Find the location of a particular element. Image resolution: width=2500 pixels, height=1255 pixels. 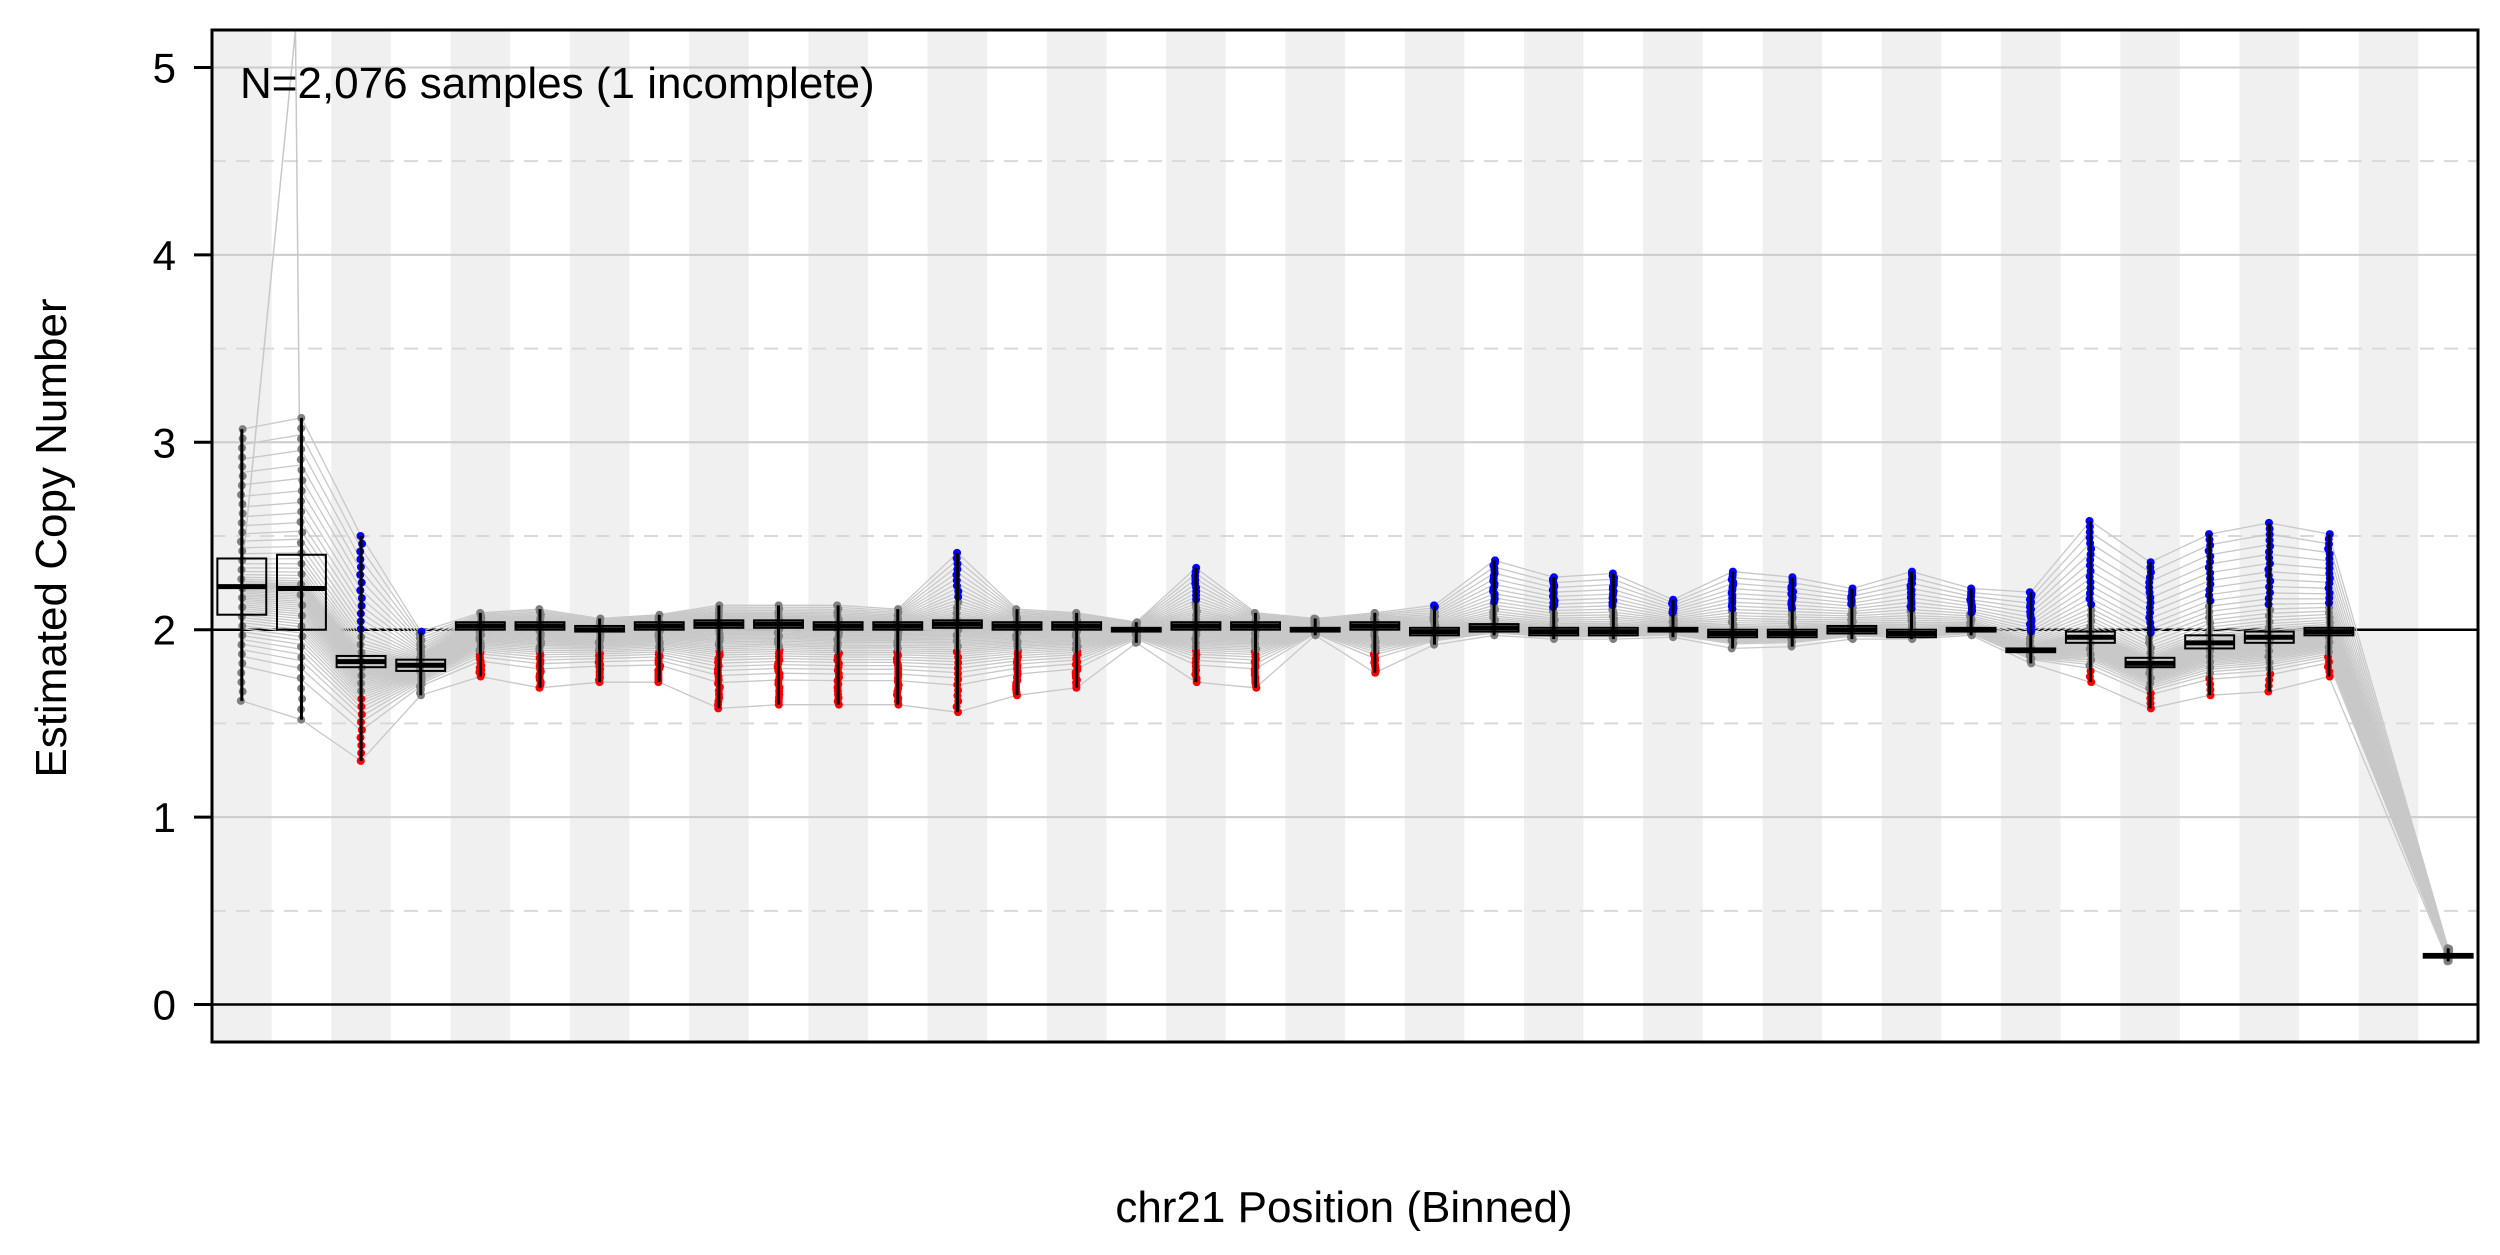

y-tick-label: 2 is located at coordinates (164, 630).